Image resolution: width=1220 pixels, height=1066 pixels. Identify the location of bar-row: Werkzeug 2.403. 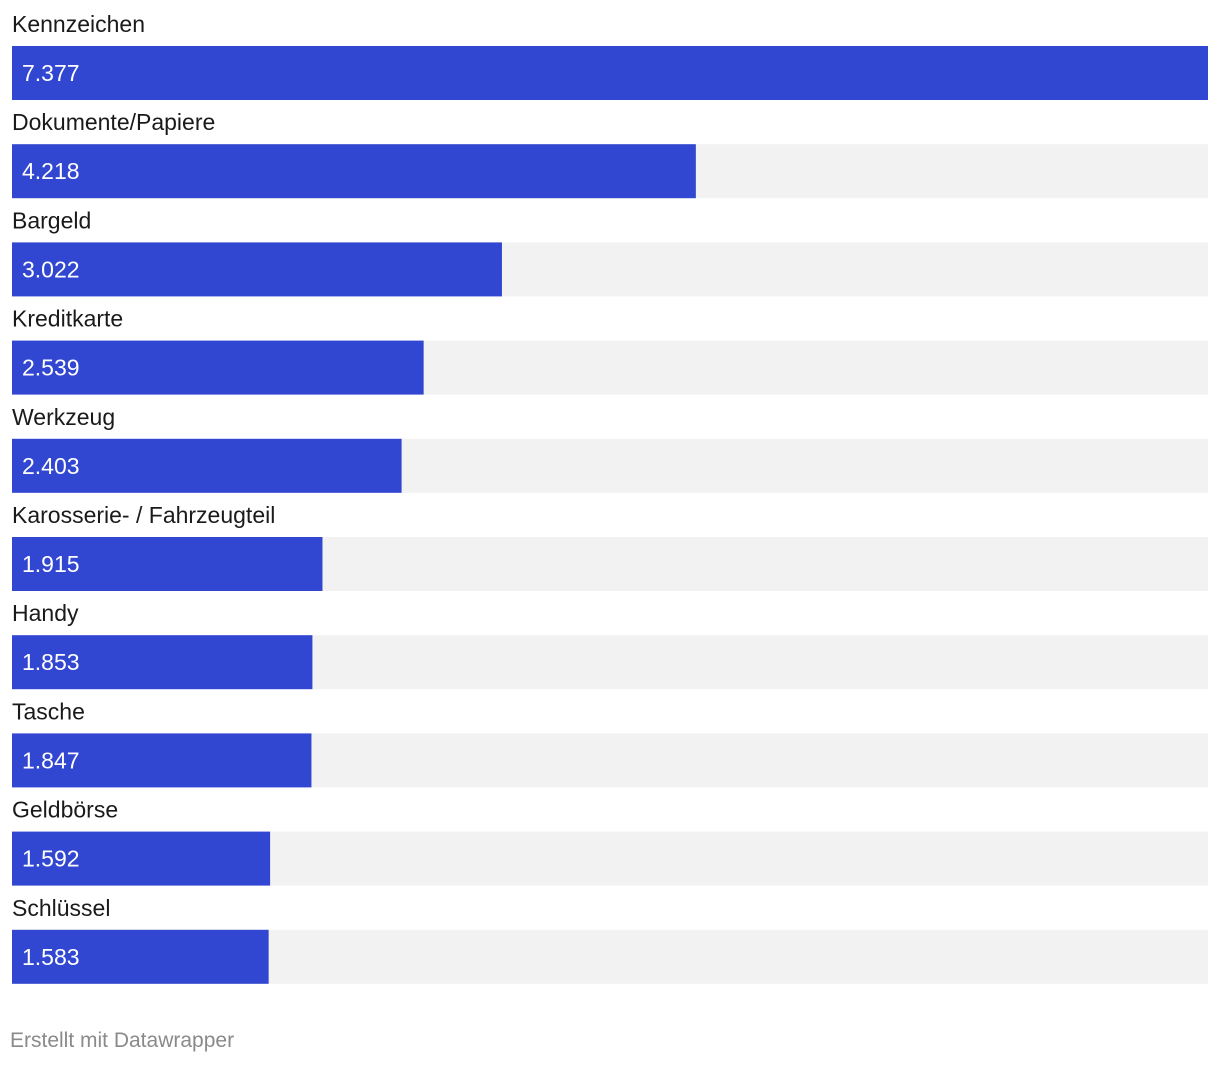
(610, 448).